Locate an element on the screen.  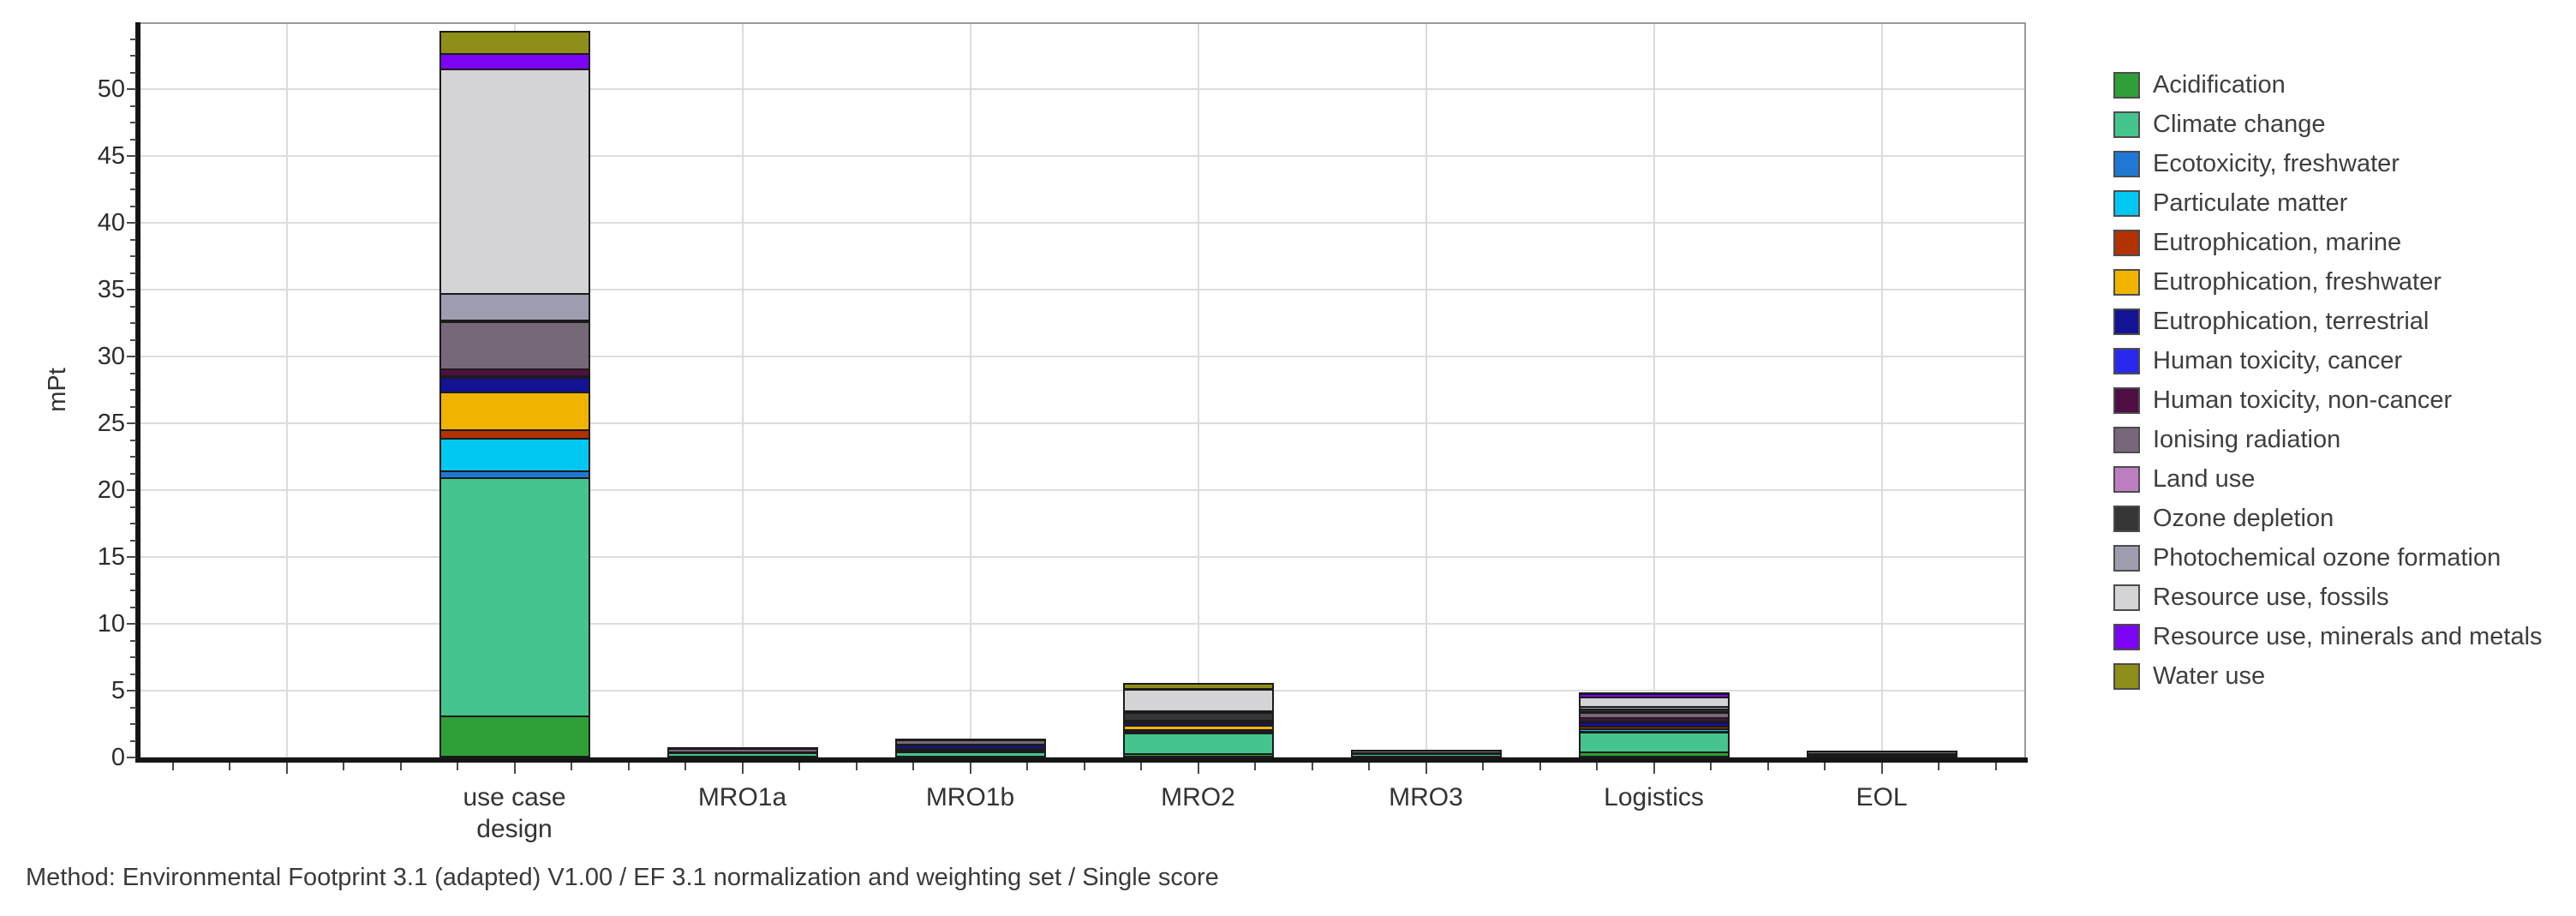
x-category-label: MRO1b is located at coordinates (970, 797).